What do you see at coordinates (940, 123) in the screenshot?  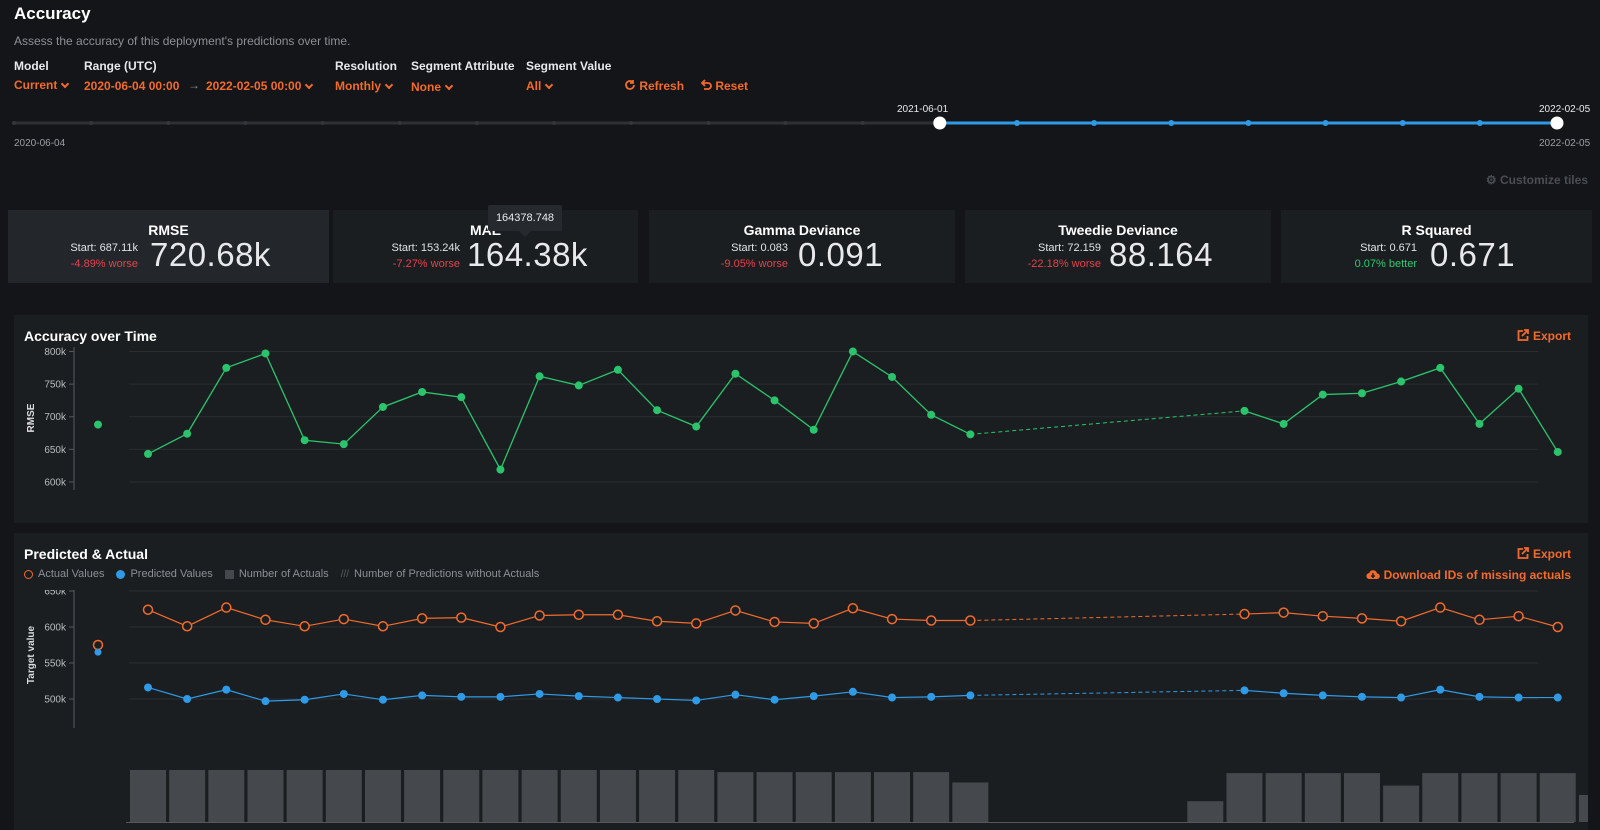 I see `slider-start-handle` at bounding box center [940, 123].